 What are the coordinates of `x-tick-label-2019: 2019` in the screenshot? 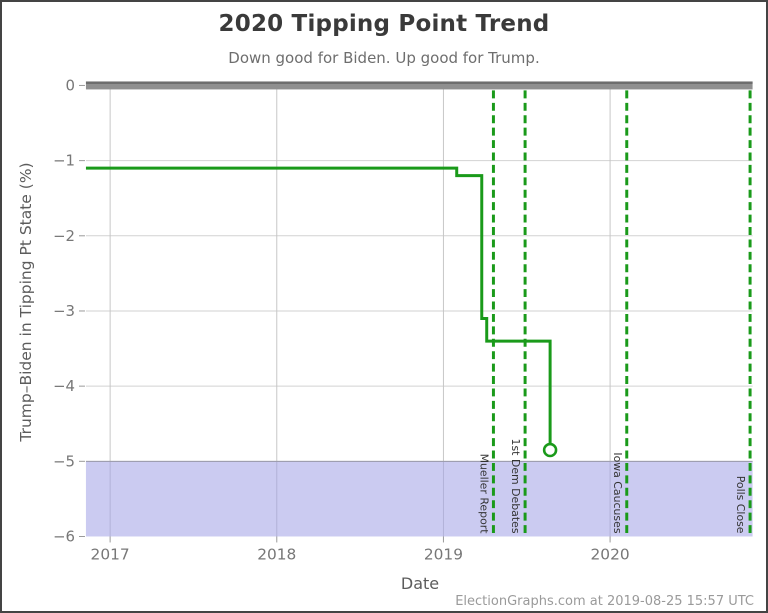 It's located at (443, 554).